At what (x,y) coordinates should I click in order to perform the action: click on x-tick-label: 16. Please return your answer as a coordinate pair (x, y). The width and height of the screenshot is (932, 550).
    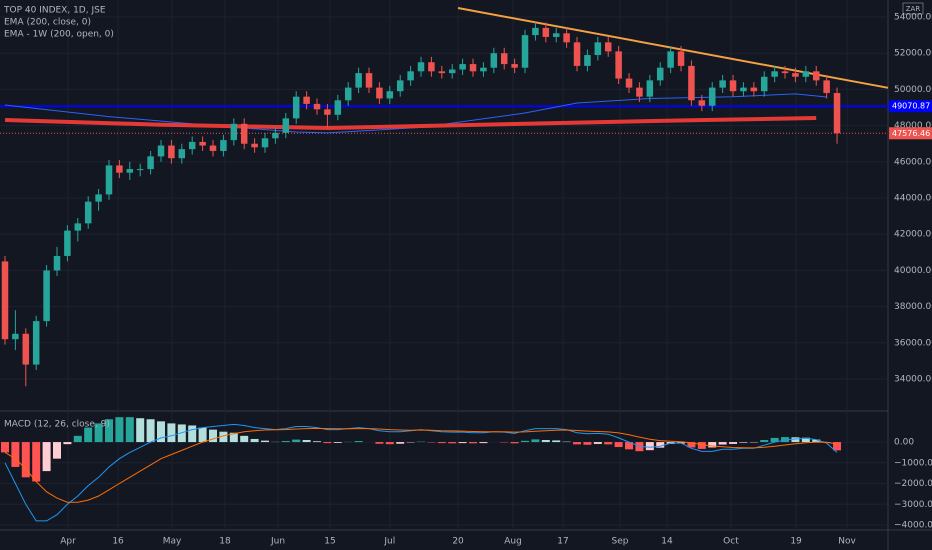
    Looking at the image, I should click on (118, 542).